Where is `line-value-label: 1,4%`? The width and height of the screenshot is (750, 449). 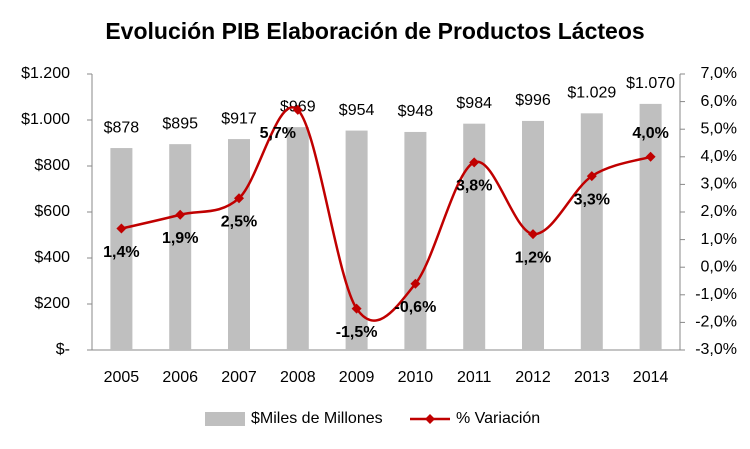
line-value-label: 1,4% is located at coordinates (121, 252).